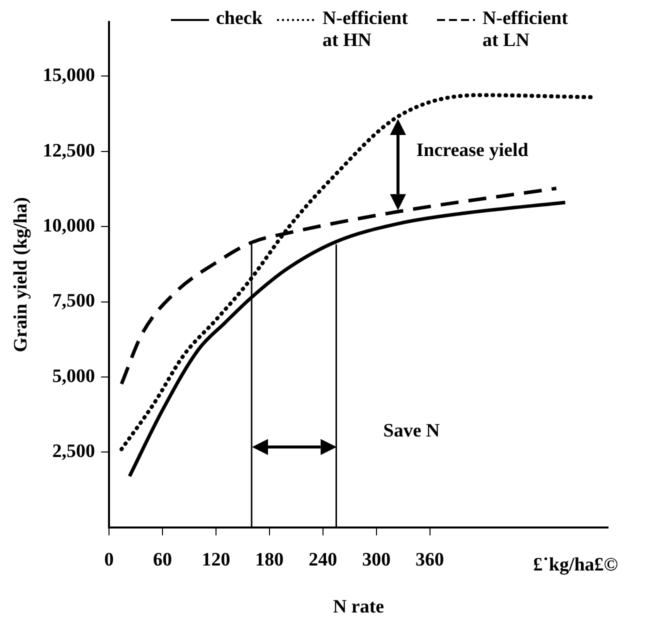 The width and height of the screenshot is (662, 629). What do you see at coordinates (365, 30) in the screenshot?
I see `legend-label: N-efficient at HN` at bounding box center [365, 30].